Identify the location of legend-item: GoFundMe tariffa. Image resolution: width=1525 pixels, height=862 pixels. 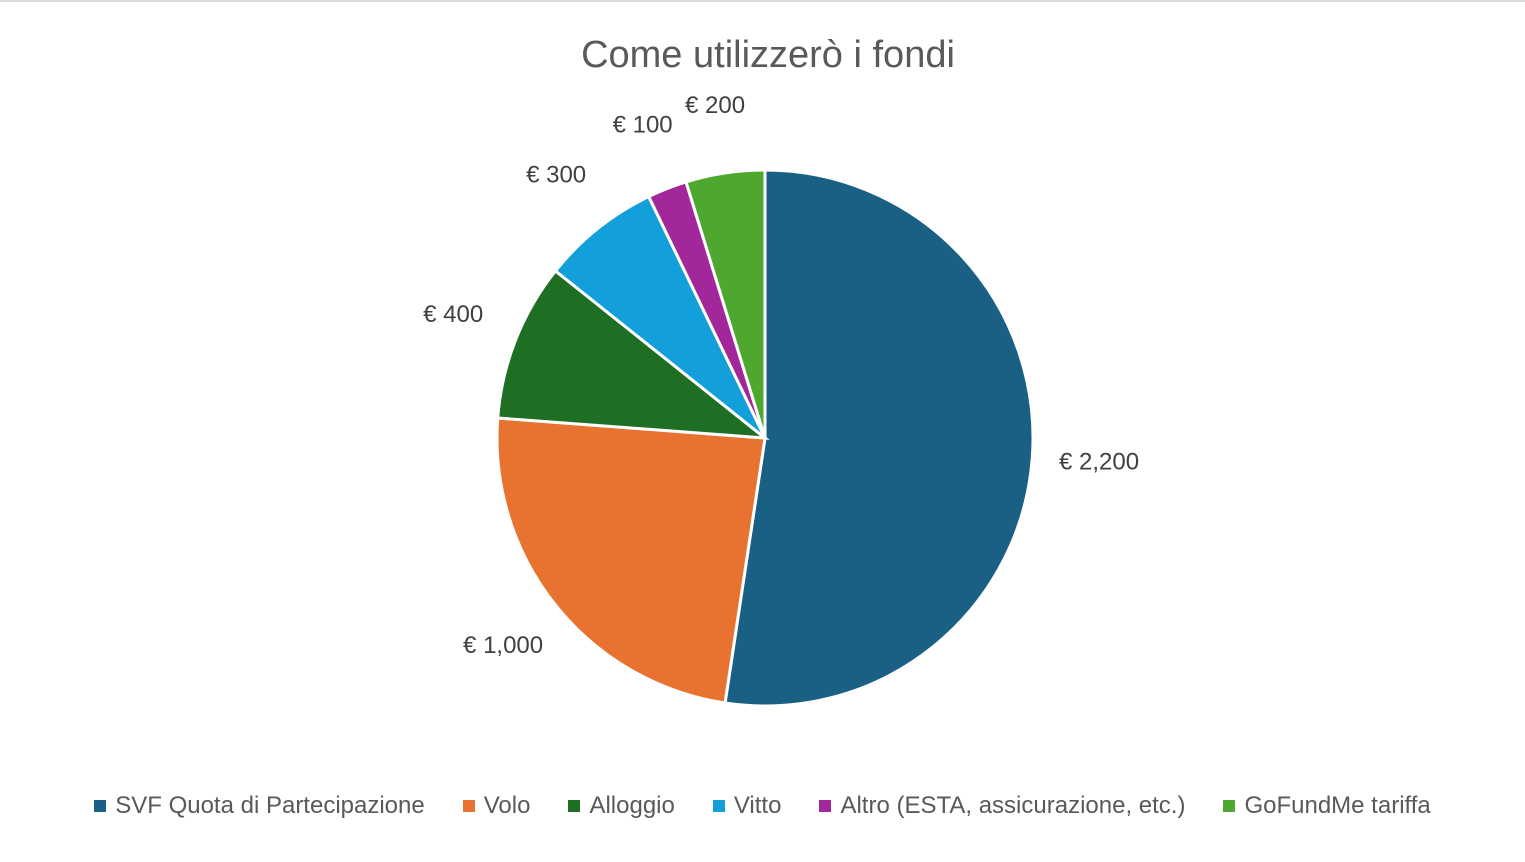
(1327, 806).